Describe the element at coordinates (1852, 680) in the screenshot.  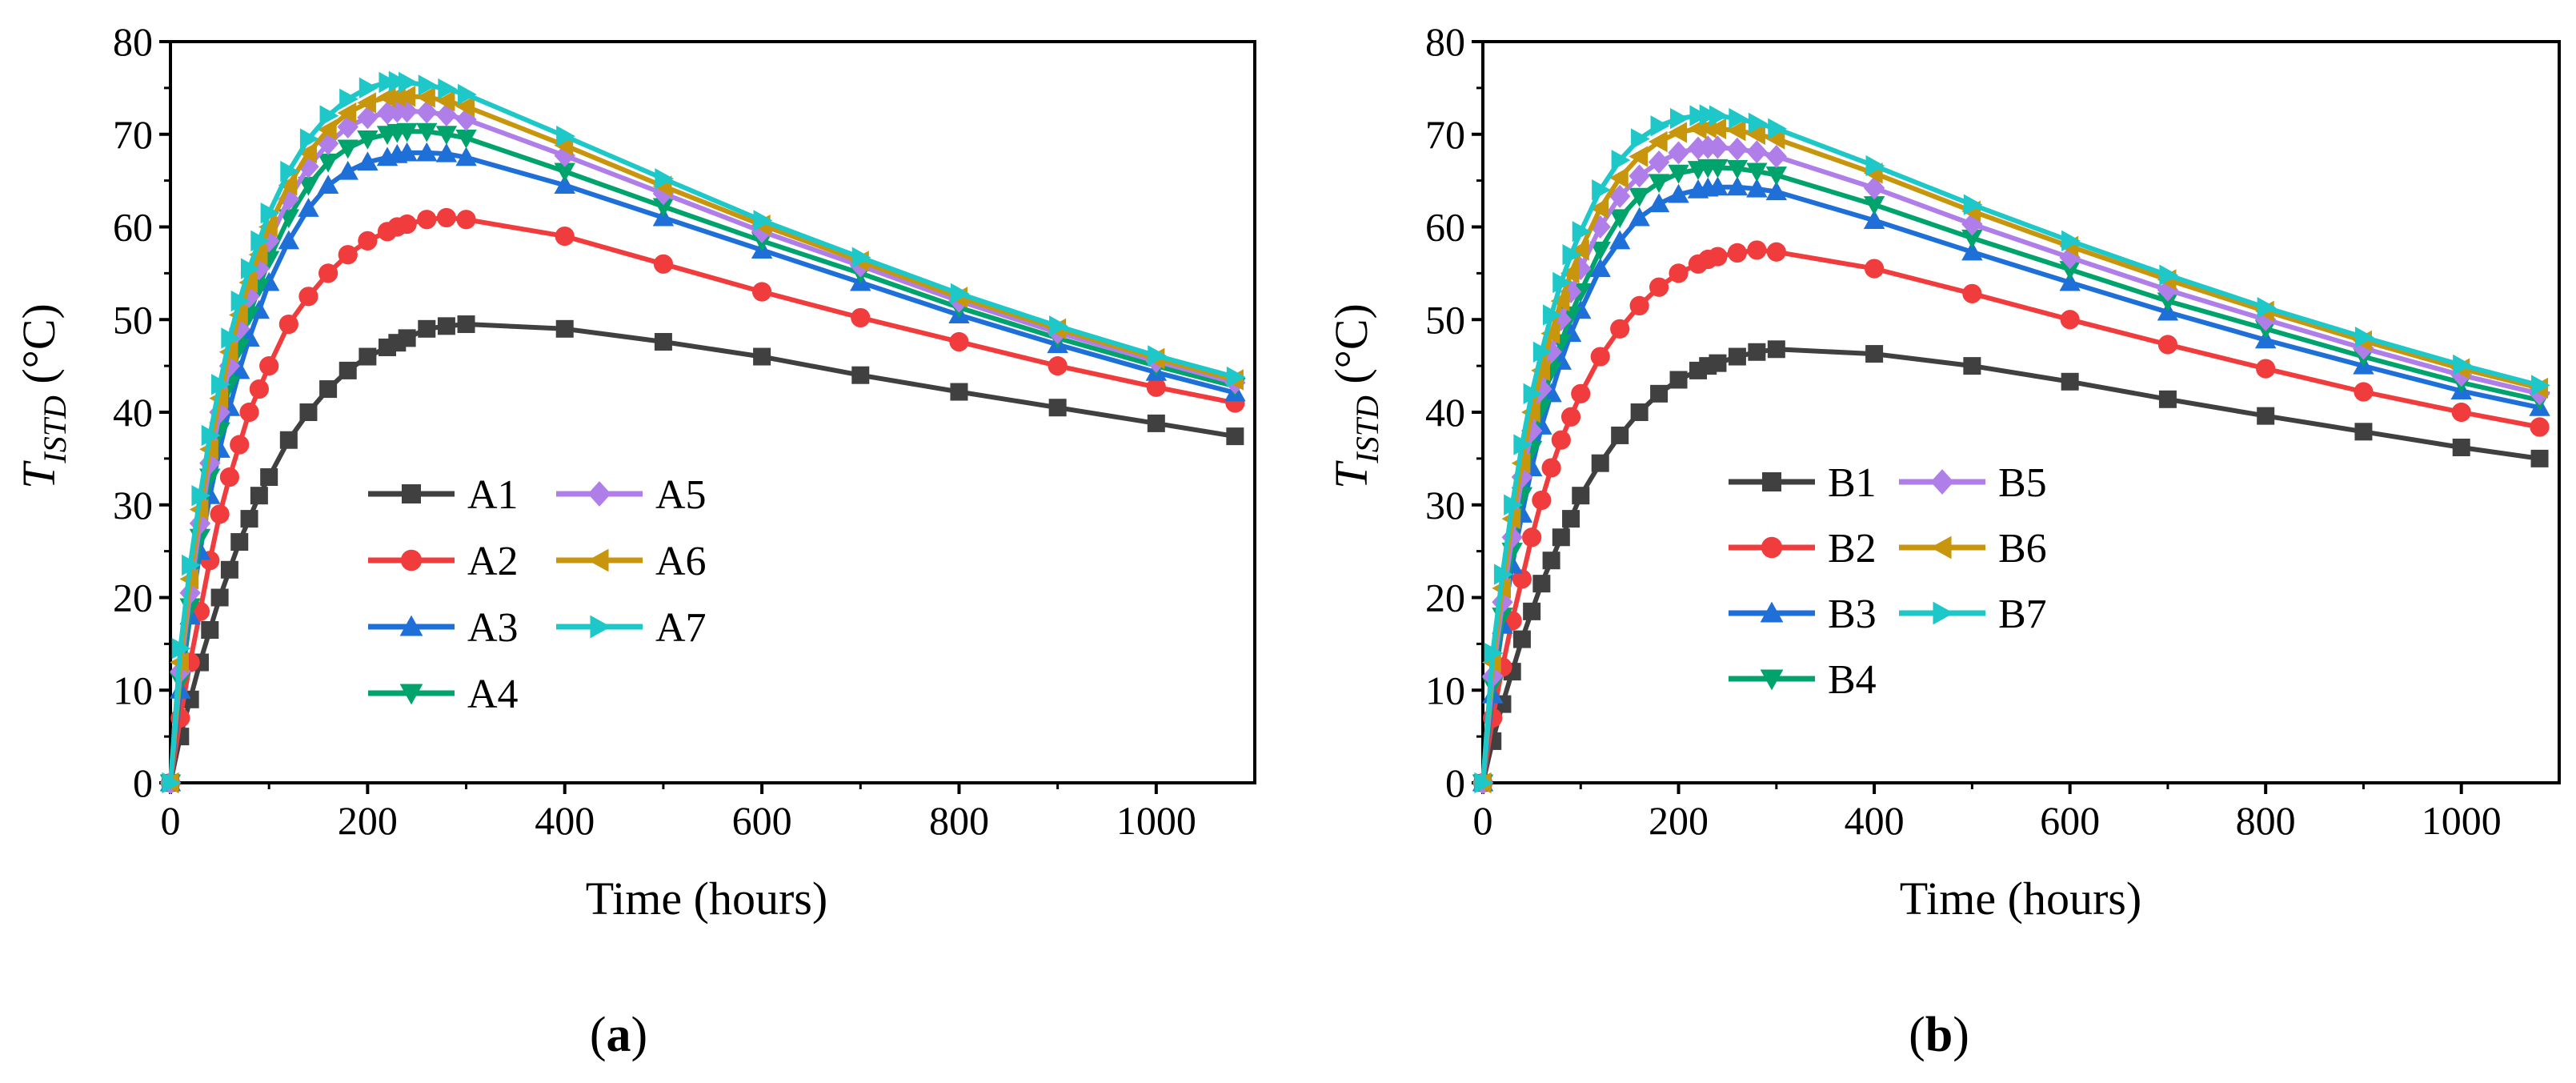
I see `legend-label-b4: B4` at that location.